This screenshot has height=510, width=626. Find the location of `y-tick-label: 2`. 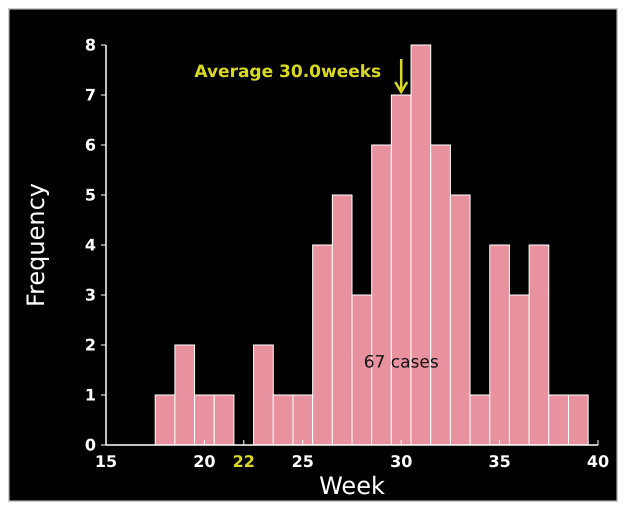

y-tick-label: 2 is located at coordinates (90, 345).